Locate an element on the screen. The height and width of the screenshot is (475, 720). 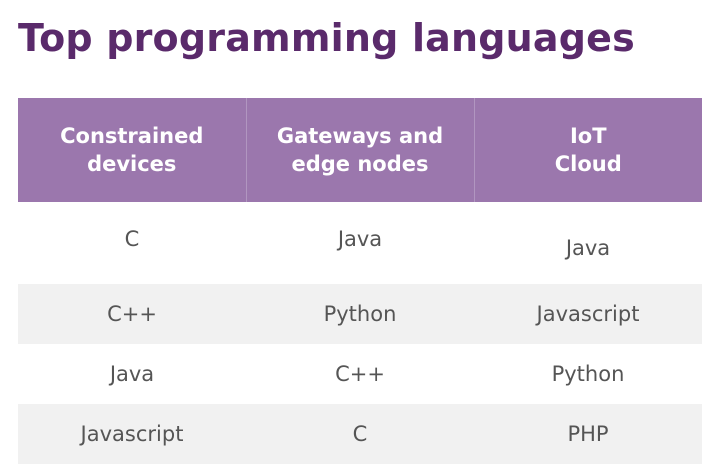
column-header-constrained-devices: Constrained devices is located at coordinates (132, 150).